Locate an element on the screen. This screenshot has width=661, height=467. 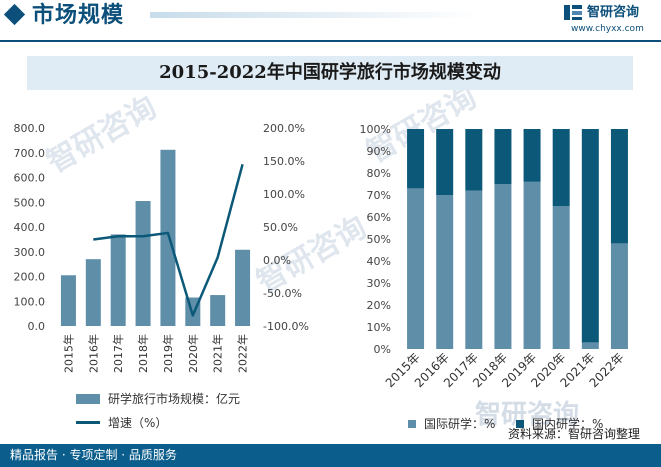
legend-label-domestic: 国内研学：% is located at coordinates (568, 424).